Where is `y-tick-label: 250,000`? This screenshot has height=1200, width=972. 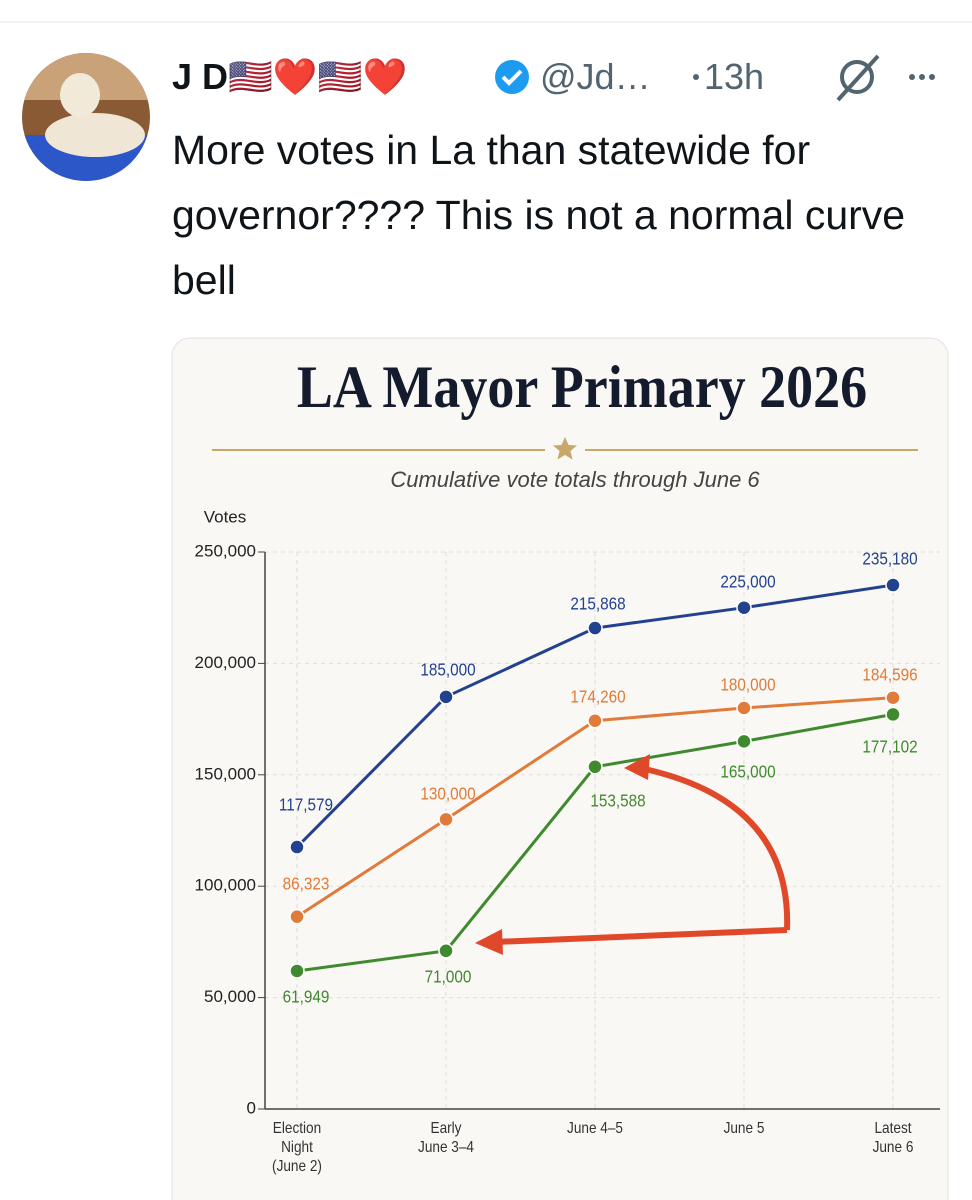 y-tick-label: 250,000 is located at coordinates (225, 550).